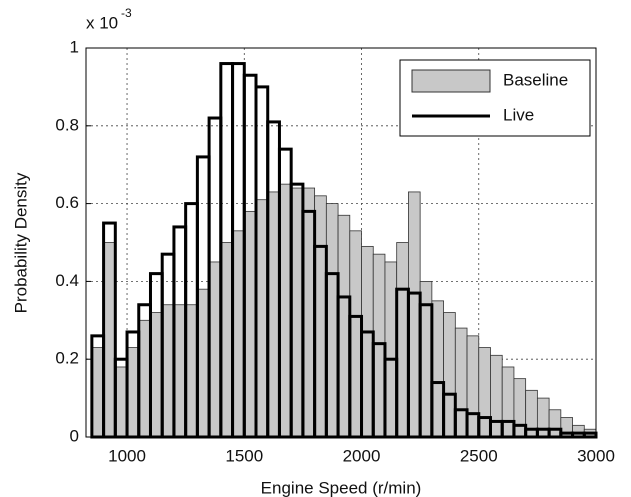 Image resolution: width=631 pixels, height=497 pixels. What do you see at coordinates (518, 114) in the screenshot?
I see `legend-label: Live` at bounding box center [518, 114].